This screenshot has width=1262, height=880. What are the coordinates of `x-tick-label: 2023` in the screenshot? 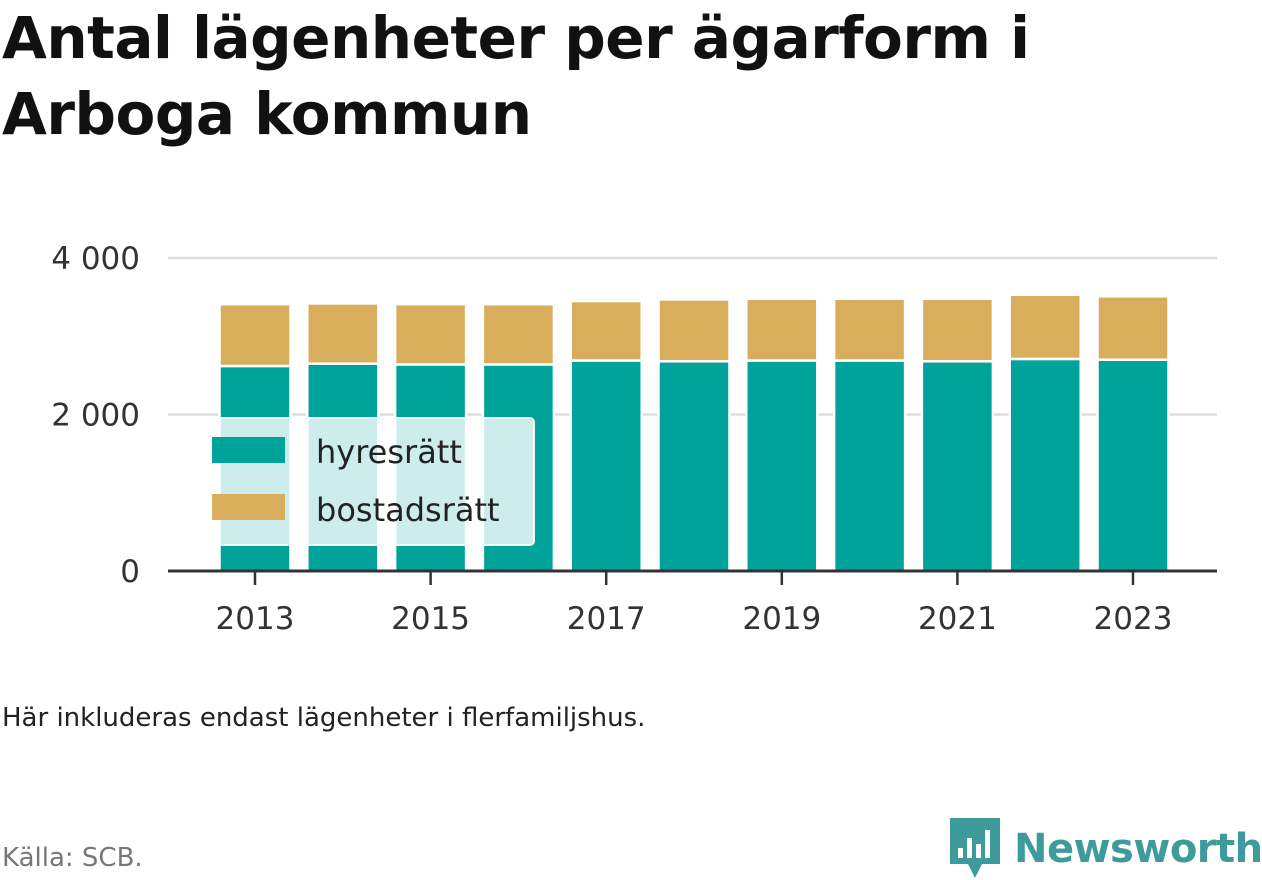 It's located at (1133, 619).